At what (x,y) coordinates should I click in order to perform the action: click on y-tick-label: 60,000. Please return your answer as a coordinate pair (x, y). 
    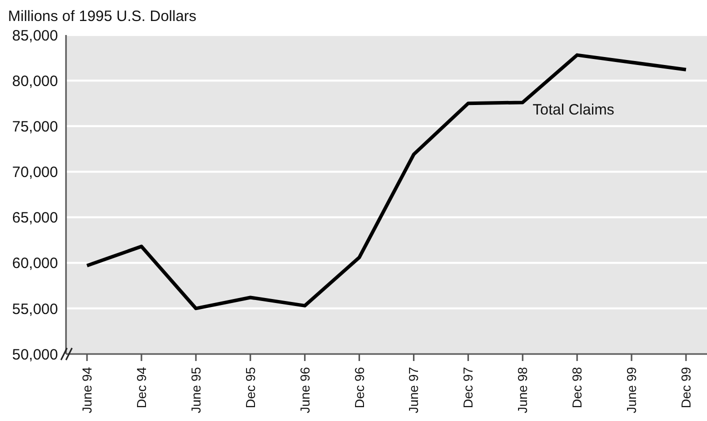
    Looking at the image, I should click on (35, 263).